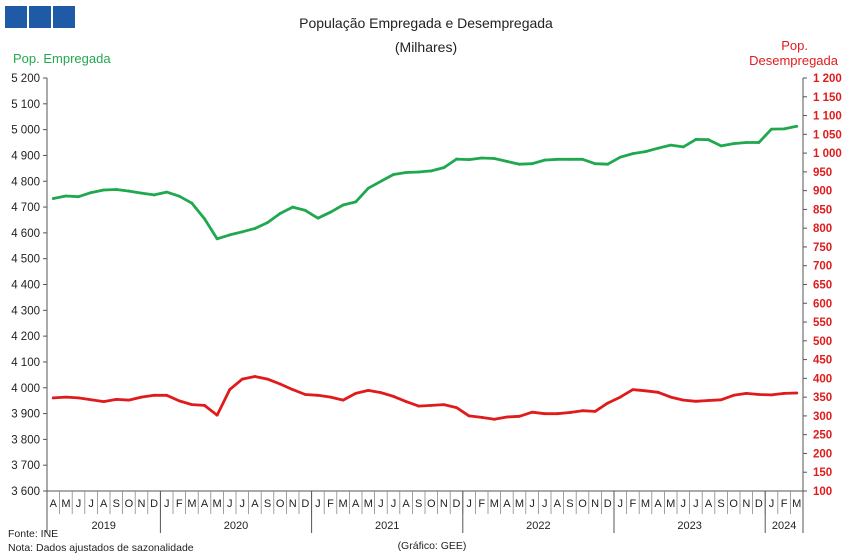 The image size is (850, 560). Describe the element at coordinates (827, 135) in the screenshot. I see `right-tick-label: 1 050` at that location.